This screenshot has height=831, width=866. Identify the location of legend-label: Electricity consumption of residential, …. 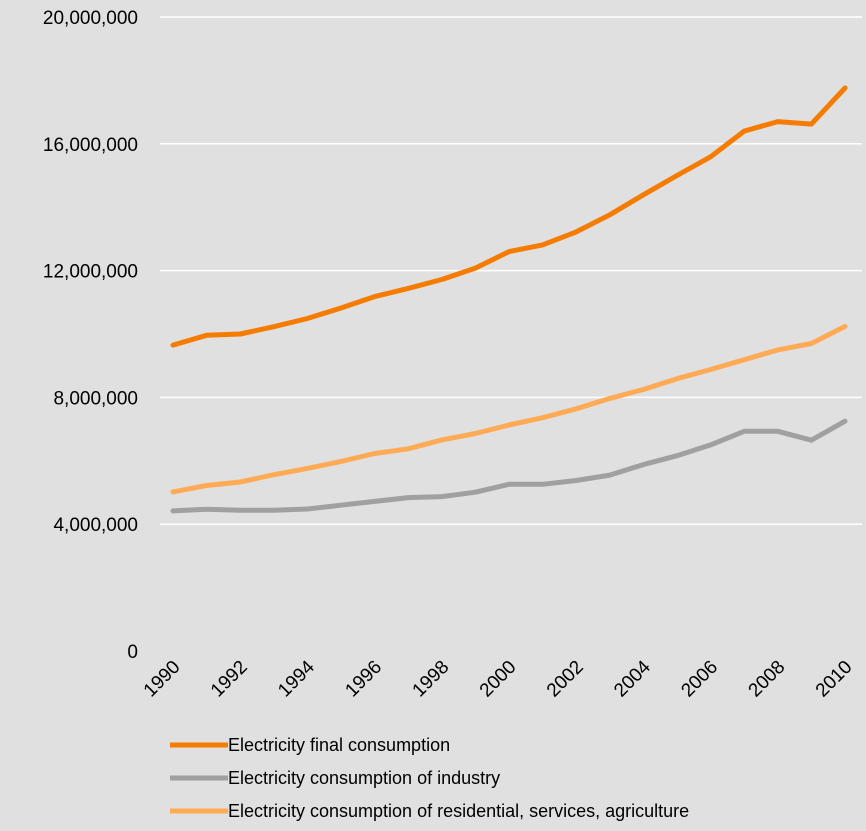
(458, 811).